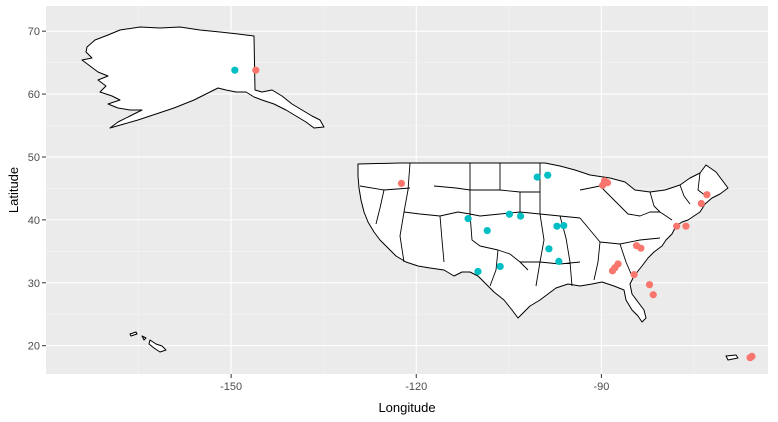  I want to click on x-tick-label: -120, so click(416, 387).